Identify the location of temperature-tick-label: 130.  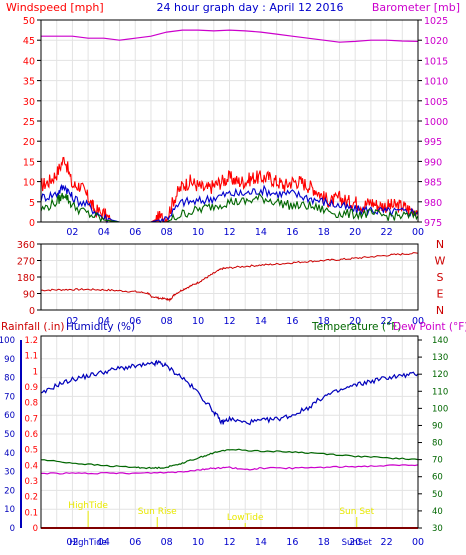
(440, 358).